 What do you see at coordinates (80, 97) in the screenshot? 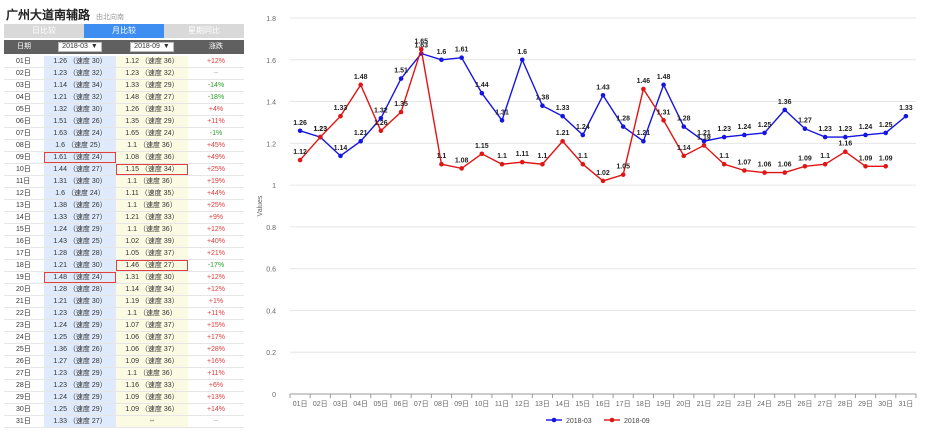
I see `month-a-value-cell: 1.21 （速度 32）` at bounding box center [80, 97].